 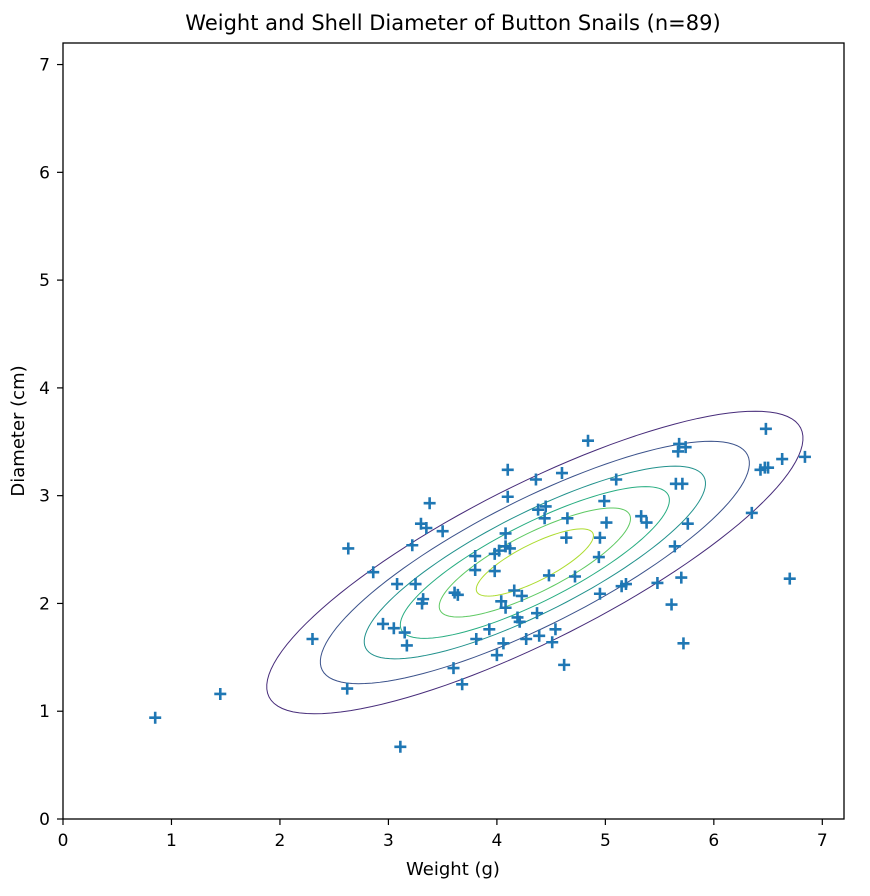 What do you see at coordinates (822, 841) in the screenshot?
I see `x-tick-label: 7` at bounding box center [822, 841].